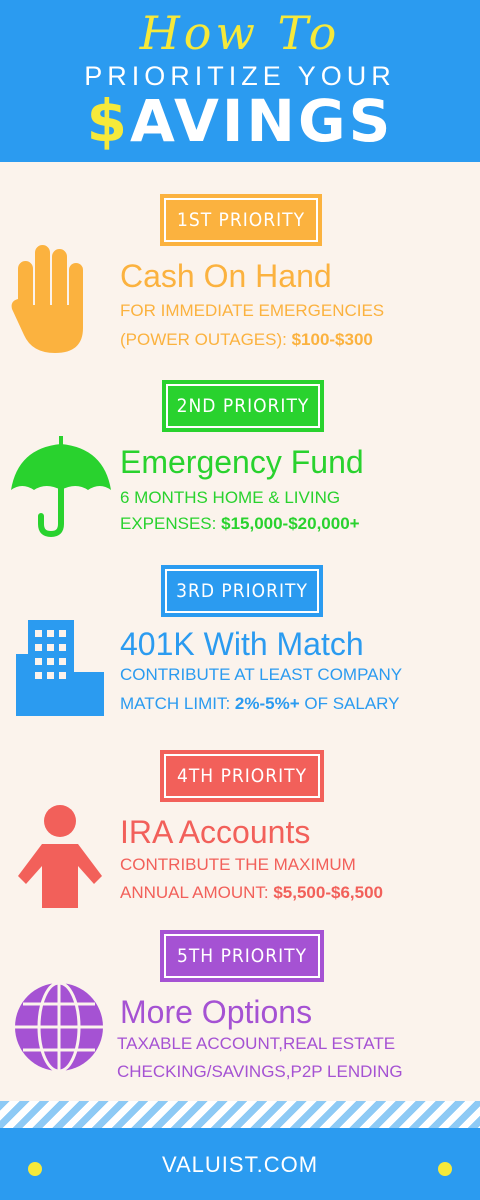  What do you see at coordinates (243, 406) in the screenshot?
I see `badge-priority-2: 2ND PRIORITY` at bounding box center [243, 406].